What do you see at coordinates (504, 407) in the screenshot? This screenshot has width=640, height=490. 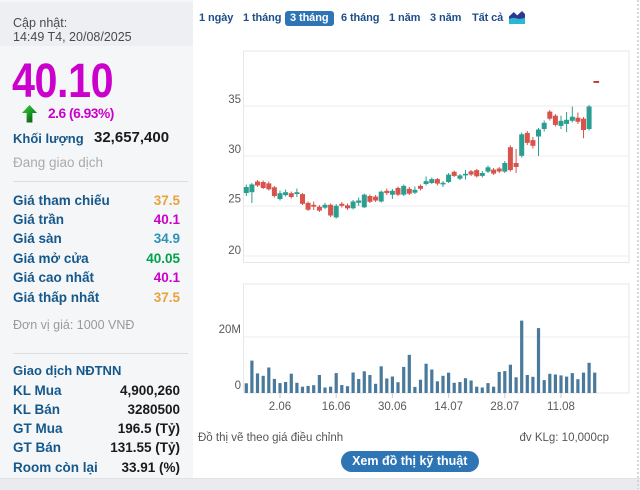 I see `svg-text: 28.07` at bounding box center [504, 407].